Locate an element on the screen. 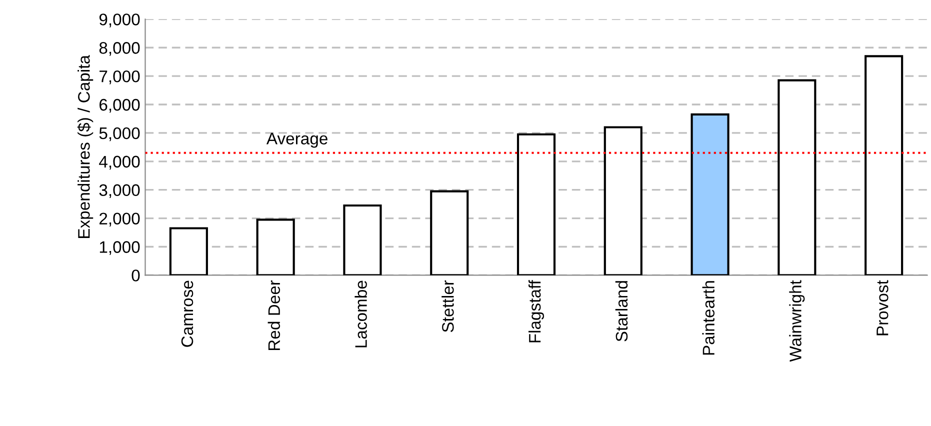 This screenshot has height=426, width=931. x-tick-label: Flagstaff is located at coordinates (536, 311).